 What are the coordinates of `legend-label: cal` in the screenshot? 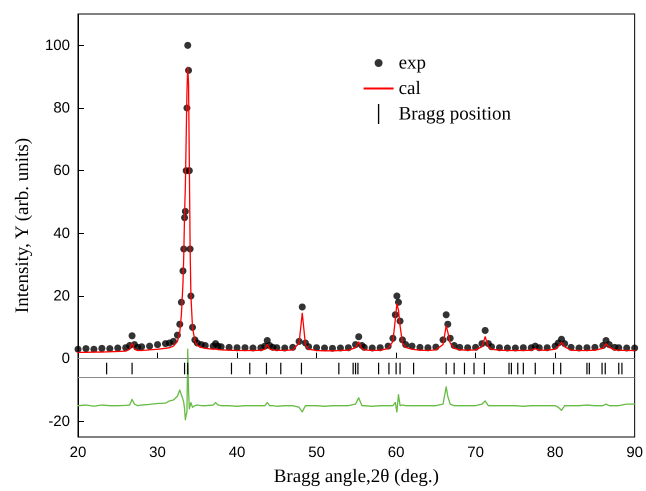 It's located at (409, 88).